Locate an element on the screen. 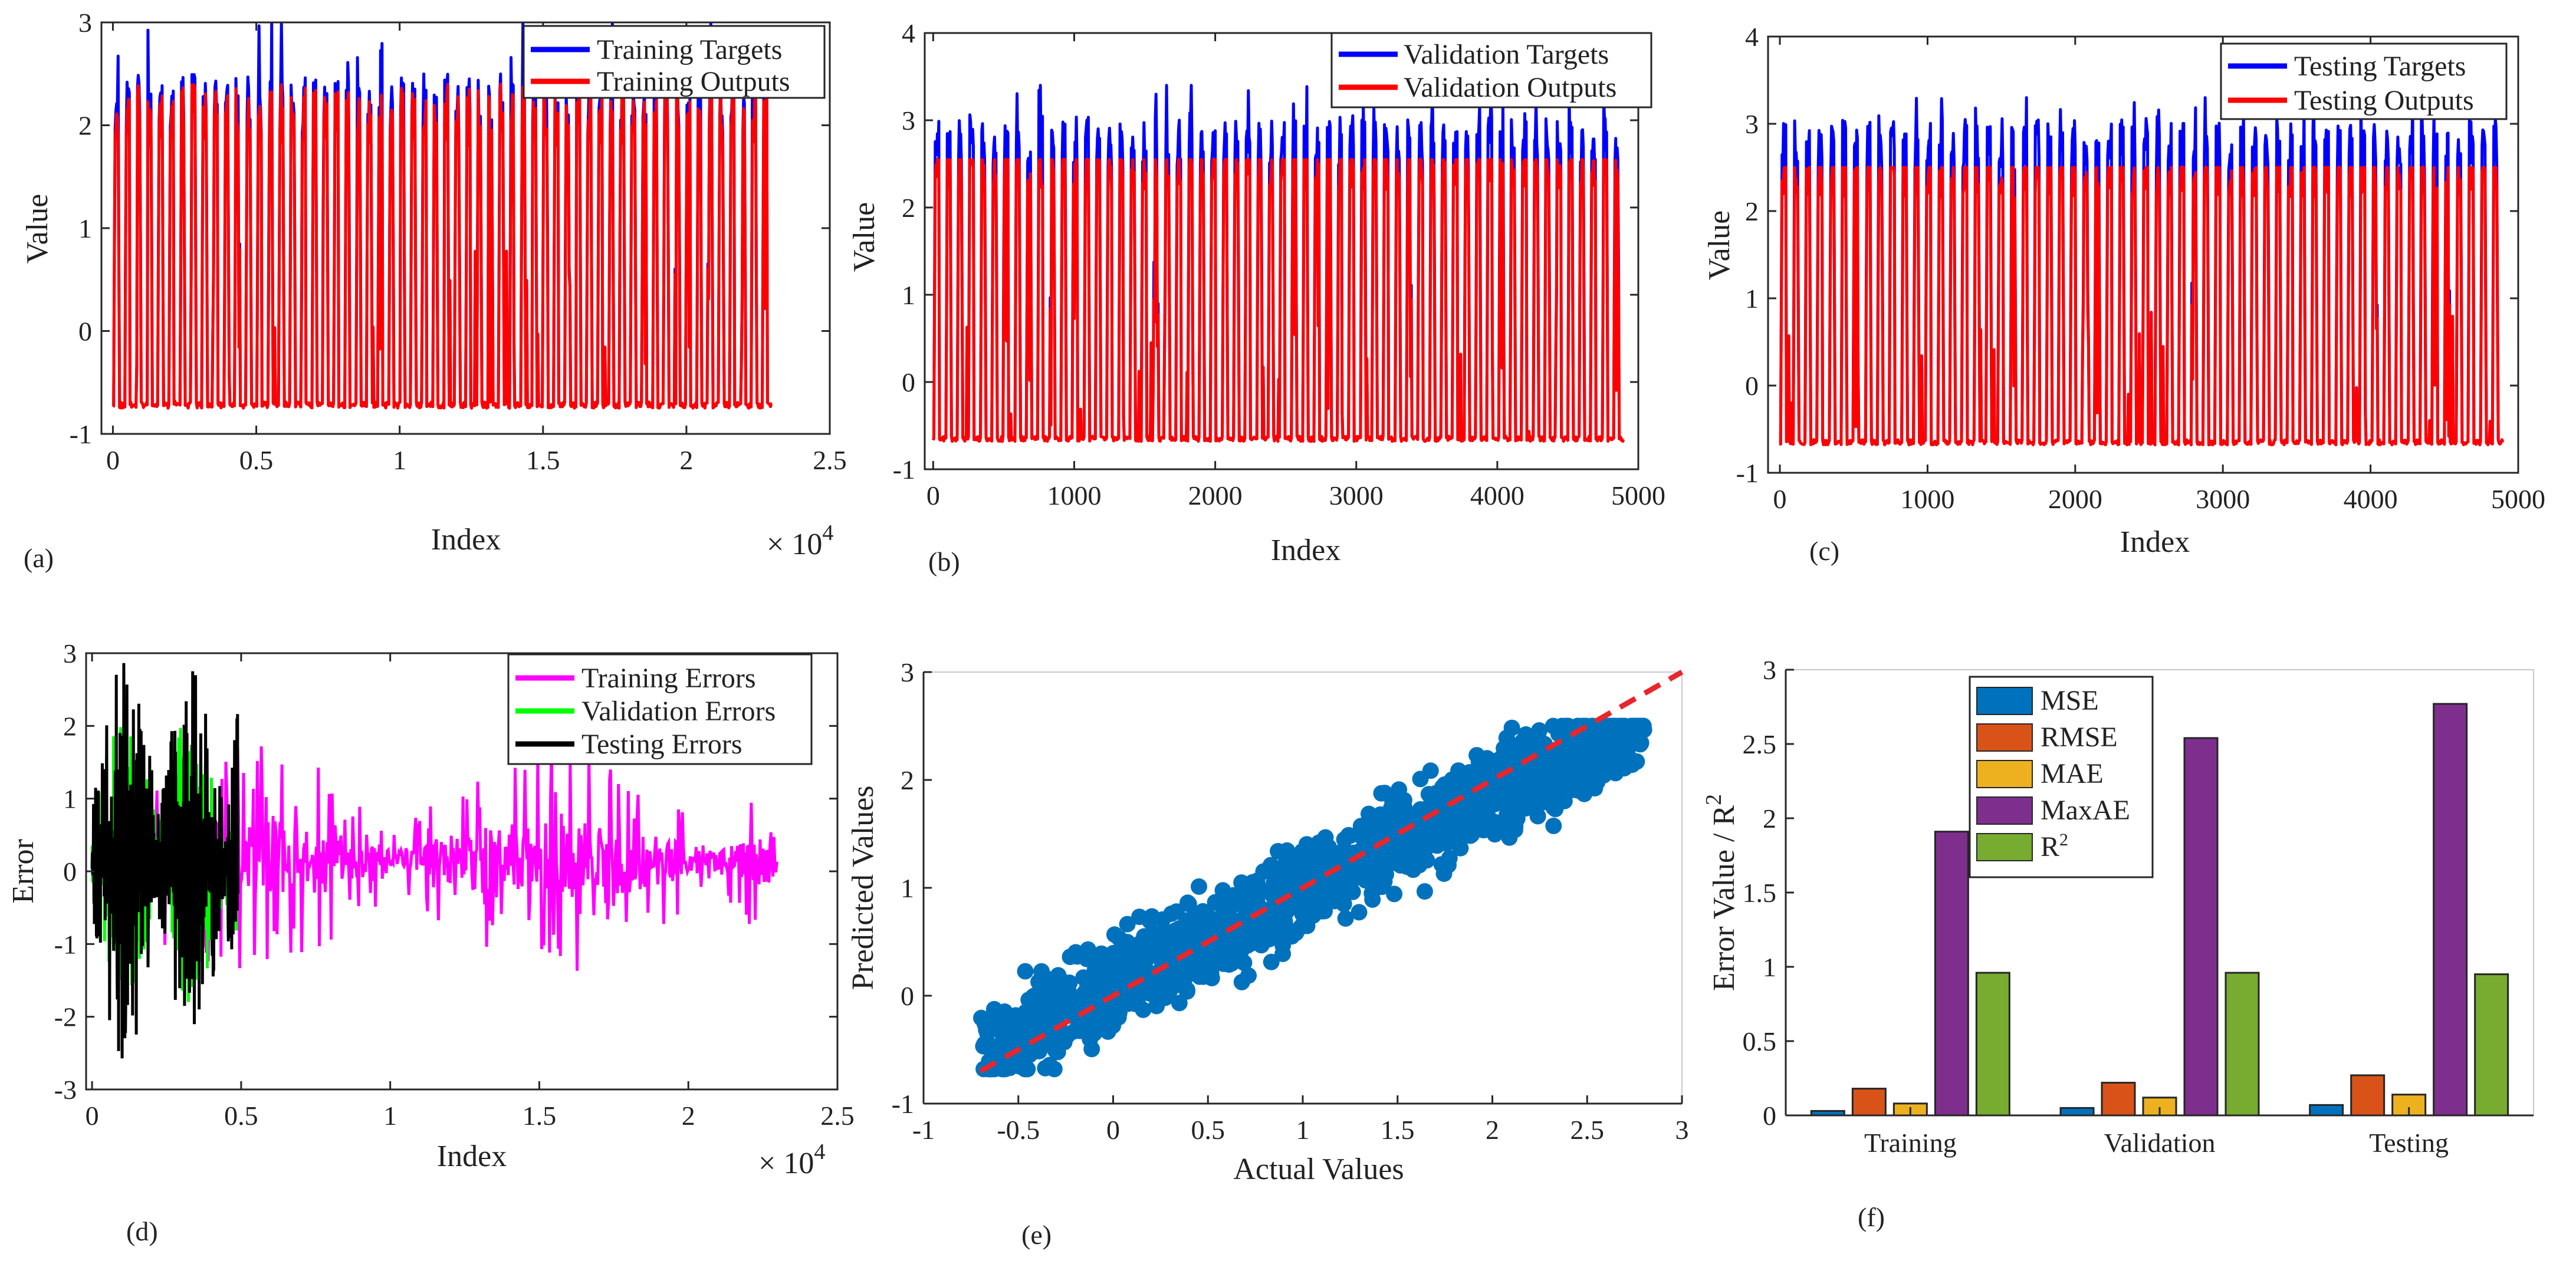  legend-entry: MSE is located at coordinates (2070, 700).